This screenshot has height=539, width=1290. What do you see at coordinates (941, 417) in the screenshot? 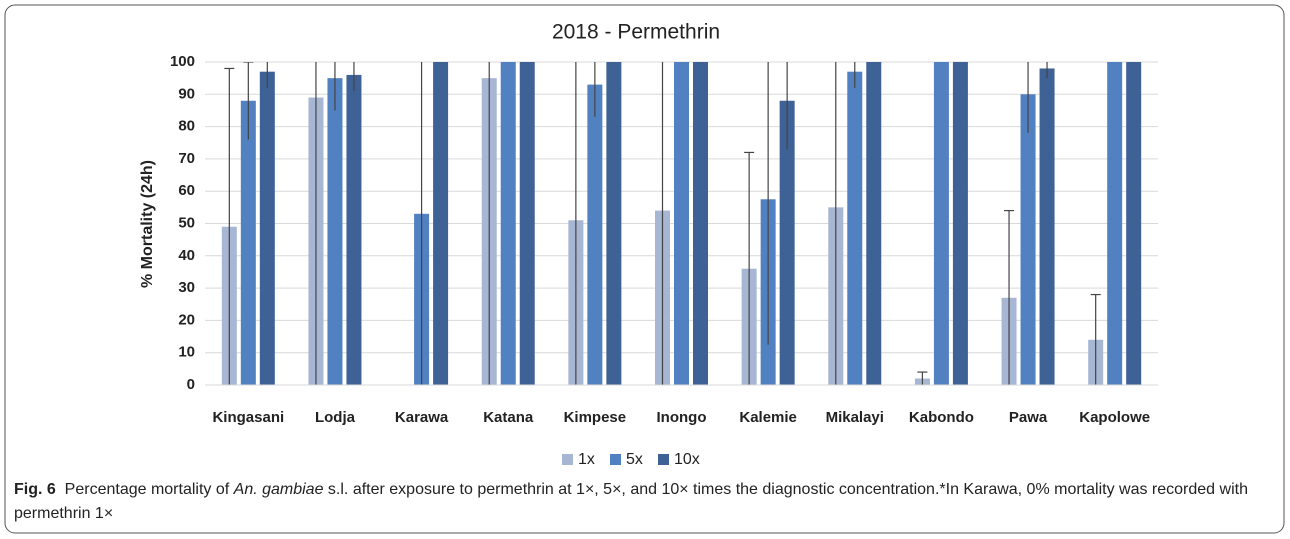
I see `x-tick-label: Kabondo` at bounding box center [941, 417].